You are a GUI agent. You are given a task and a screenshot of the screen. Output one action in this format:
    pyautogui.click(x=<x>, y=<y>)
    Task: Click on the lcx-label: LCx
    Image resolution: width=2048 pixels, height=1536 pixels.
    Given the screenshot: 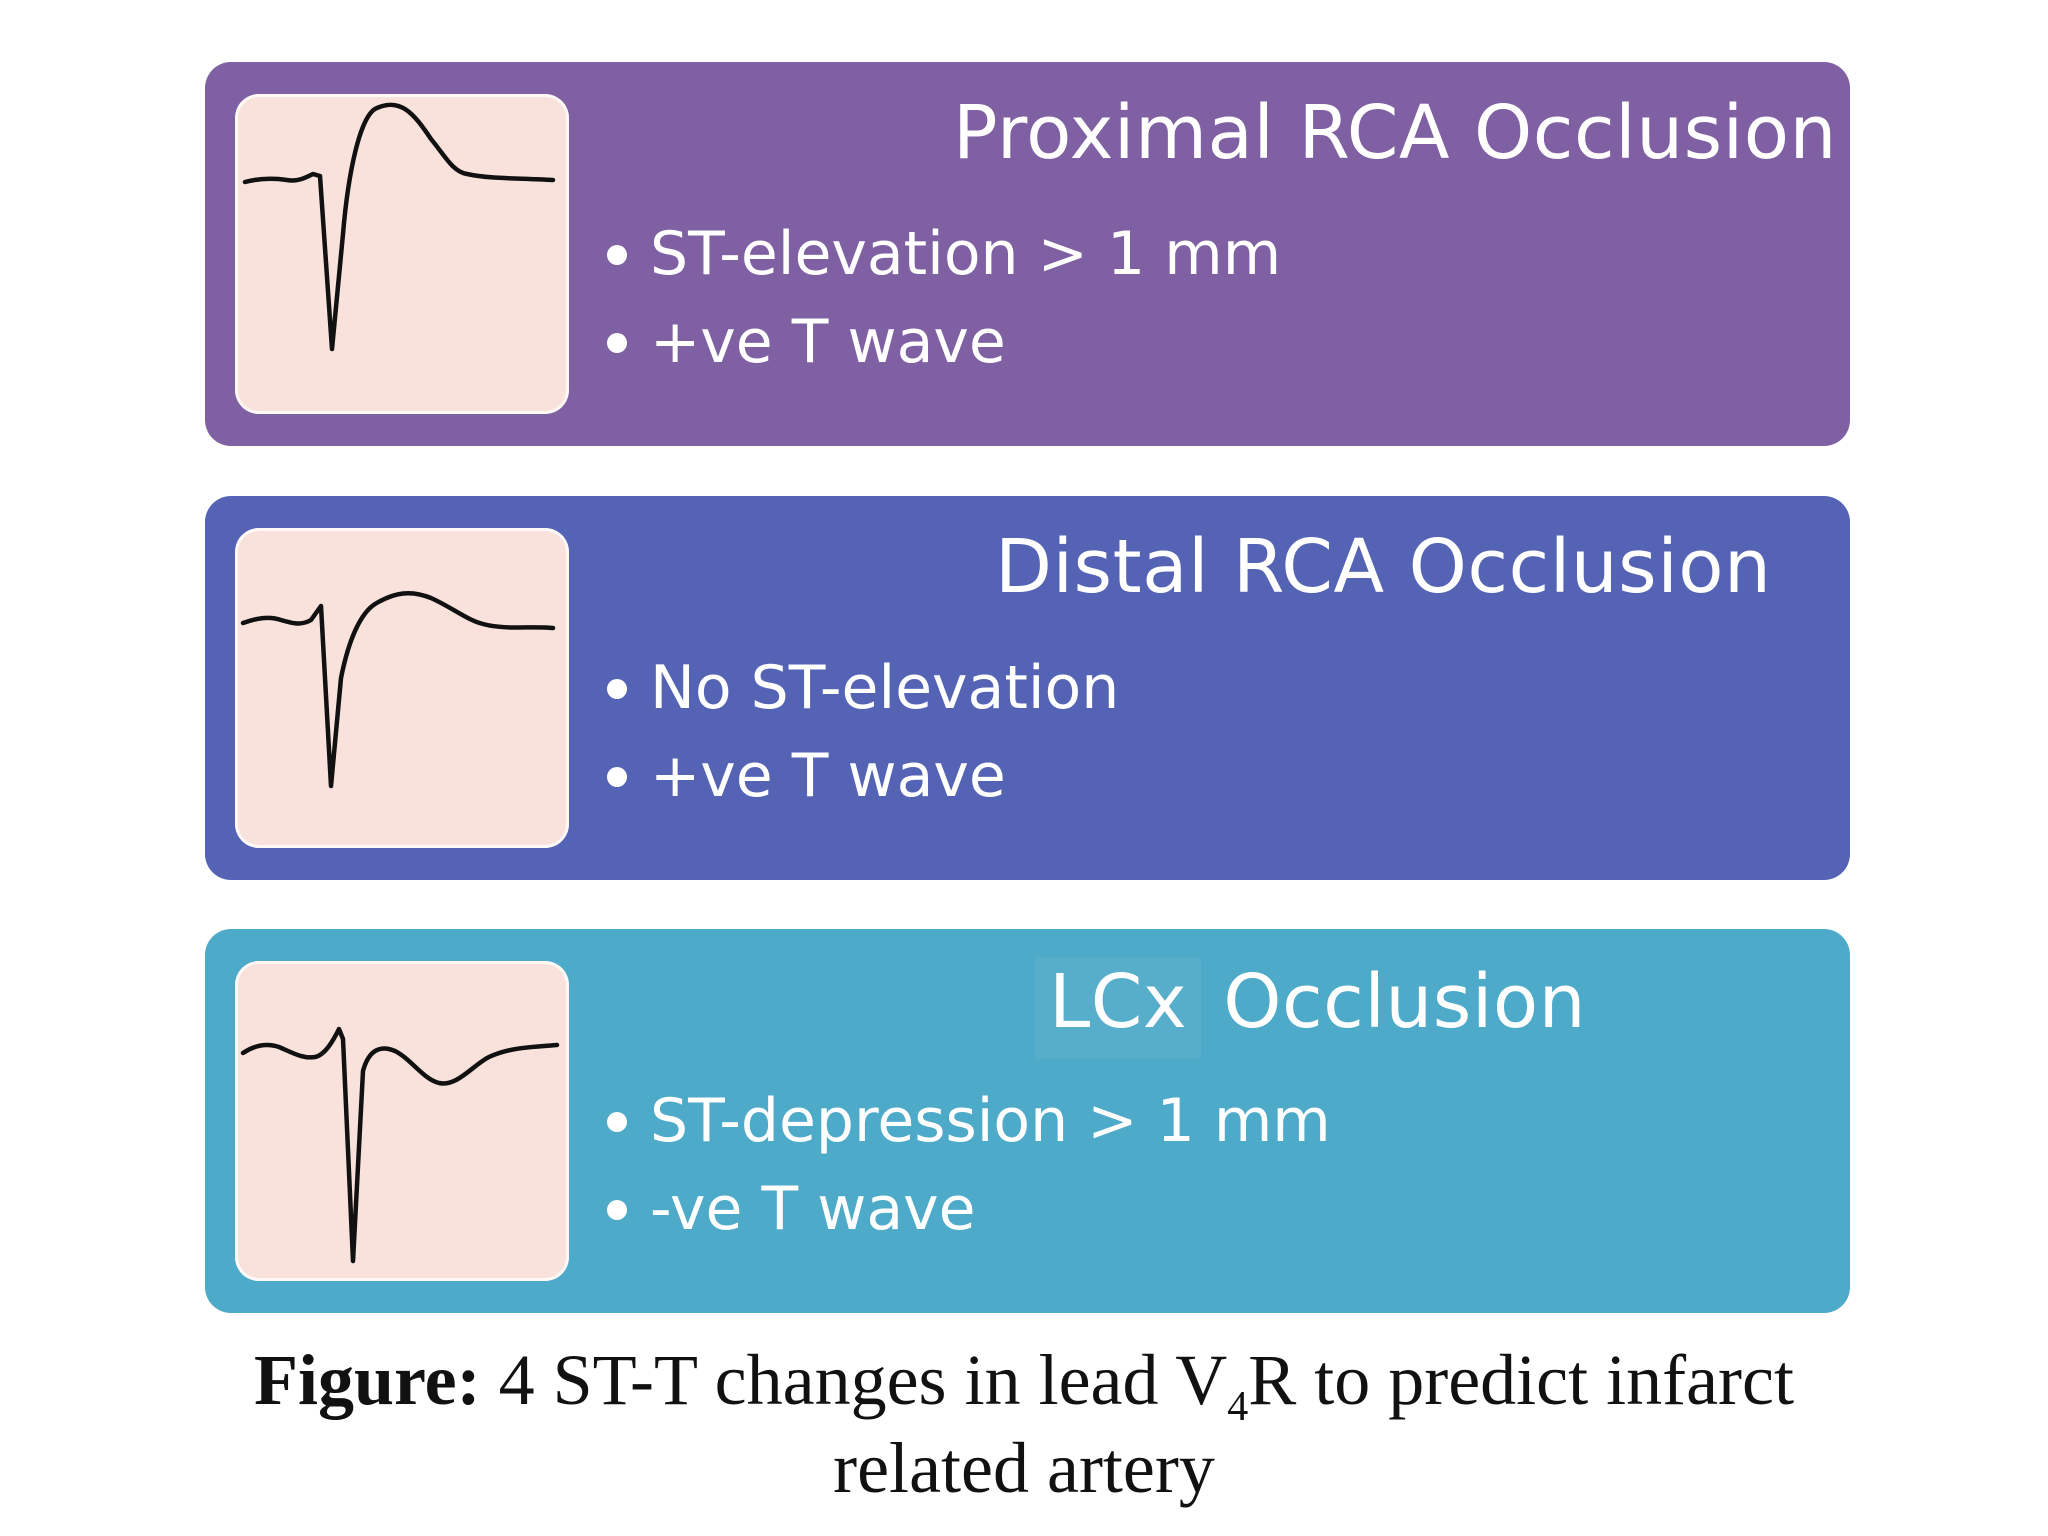 What is the action you would take?
    pyautogui.click(x=1118, y=1008)
    